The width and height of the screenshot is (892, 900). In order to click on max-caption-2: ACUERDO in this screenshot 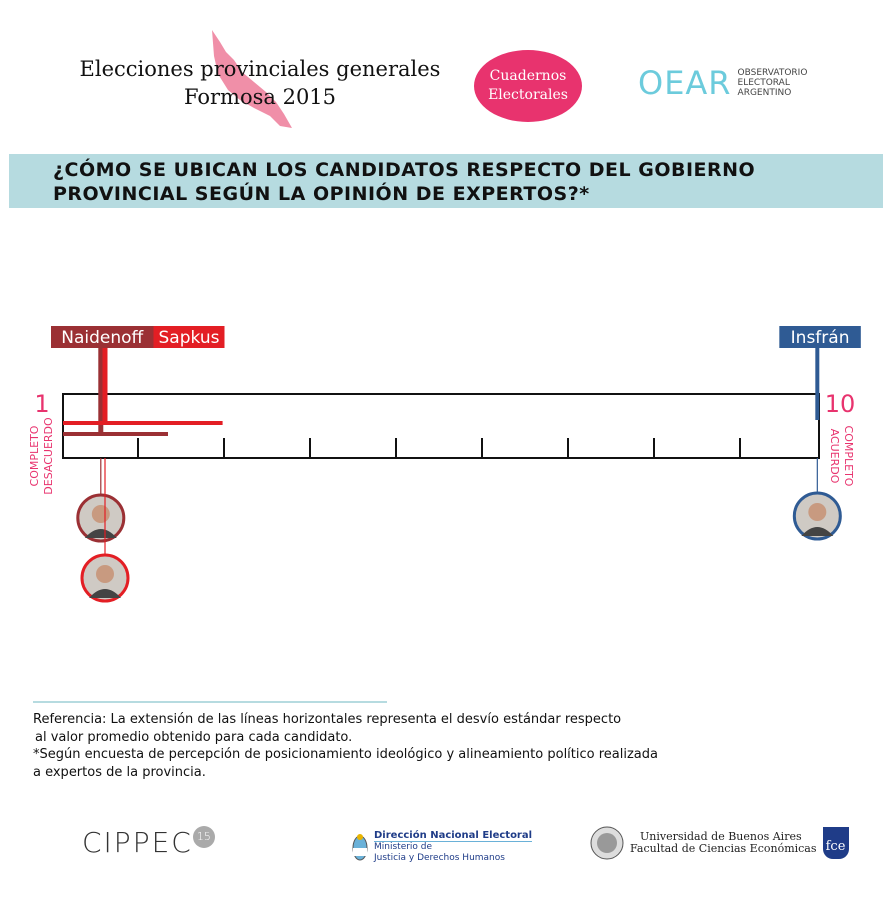, I will do `click(834, 456)`.